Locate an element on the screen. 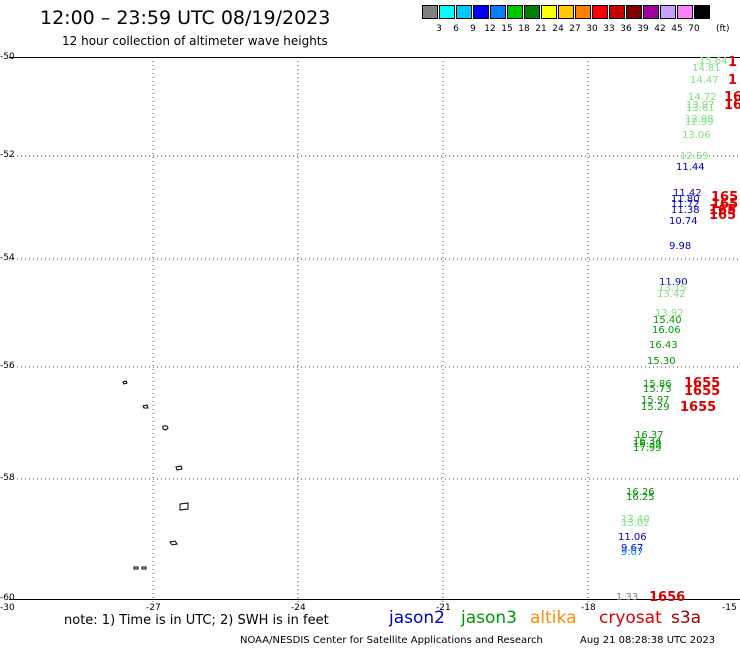 This screenshot has height=650, width=740. wave-height-label: 14.81 is located at coordinates (706, 68).